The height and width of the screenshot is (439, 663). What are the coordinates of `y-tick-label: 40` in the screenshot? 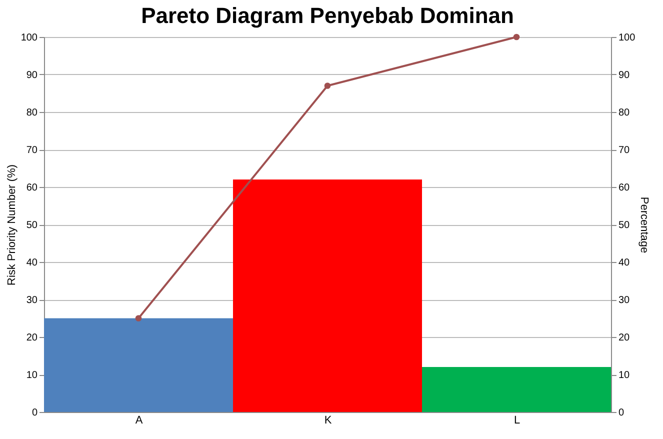 It's located at (32, 263).